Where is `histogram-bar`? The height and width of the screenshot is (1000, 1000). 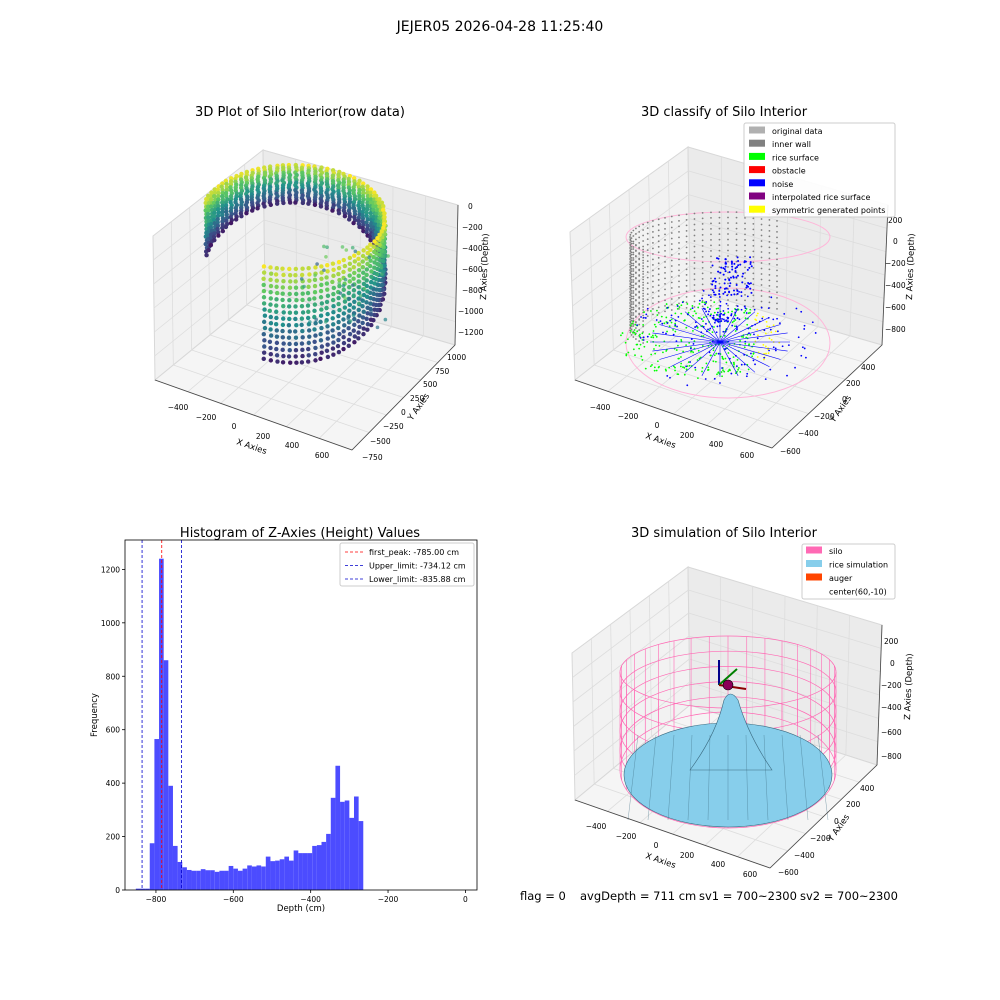
histogram-bar is located at coordinates (263, 878).